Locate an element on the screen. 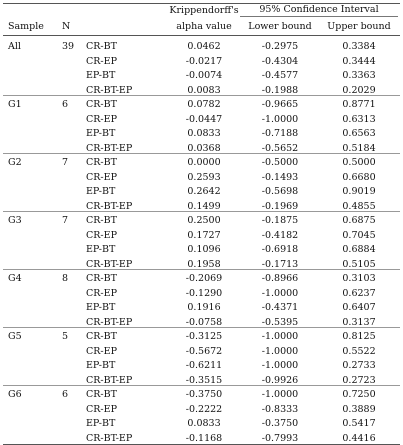  upper-bound: 0.2723 is located at coordinates (359, 380).